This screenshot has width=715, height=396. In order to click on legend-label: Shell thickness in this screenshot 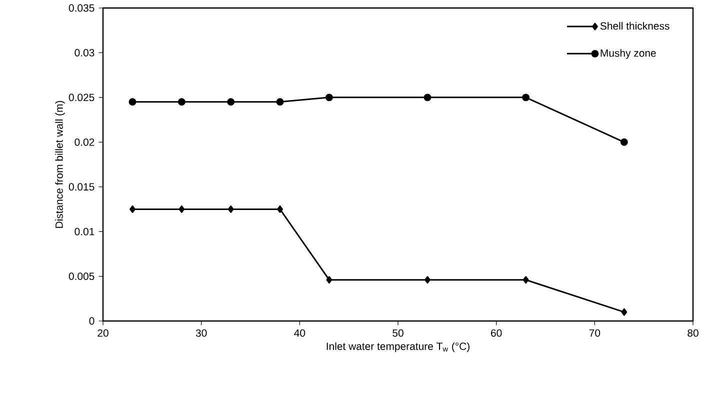, I will do `click(635, 26)`.